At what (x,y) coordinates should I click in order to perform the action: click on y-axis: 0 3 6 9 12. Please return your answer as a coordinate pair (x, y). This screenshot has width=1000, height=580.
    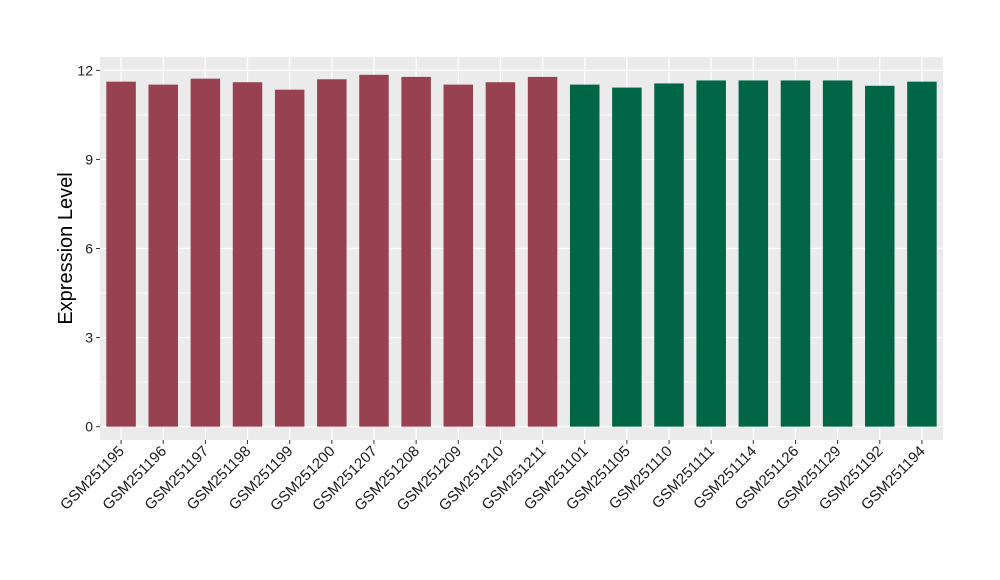
    Looking at the image, I should click on (88, 248).